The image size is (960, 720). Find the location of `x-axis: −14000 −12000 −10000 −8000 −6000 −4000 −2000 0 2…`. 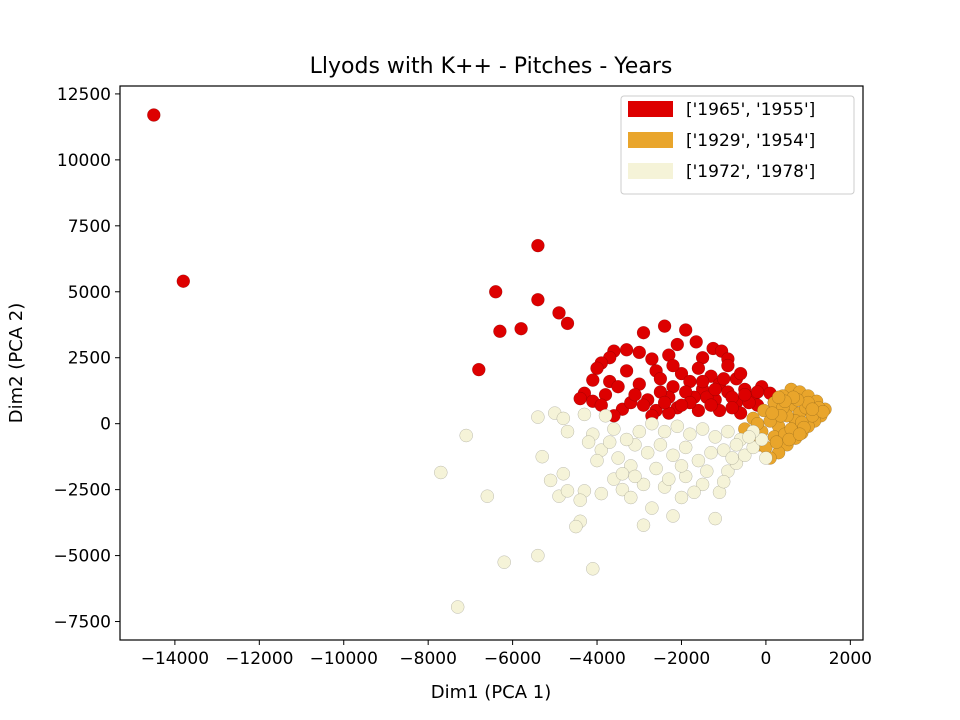

x-axis: −14000 −12000 −10000 −8000 −6000 −4000 −2000 0 2… is located at coordinates (506, 654).